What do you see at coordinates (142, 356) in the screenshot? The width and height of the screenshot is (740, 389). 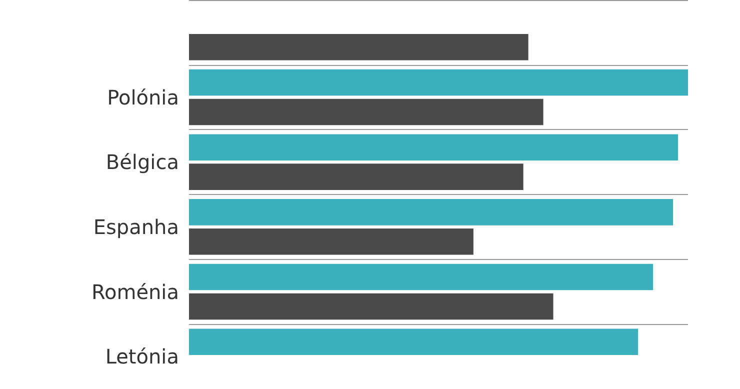 I see `y-tick-label: Letónia` at bounding box center [142, 356].